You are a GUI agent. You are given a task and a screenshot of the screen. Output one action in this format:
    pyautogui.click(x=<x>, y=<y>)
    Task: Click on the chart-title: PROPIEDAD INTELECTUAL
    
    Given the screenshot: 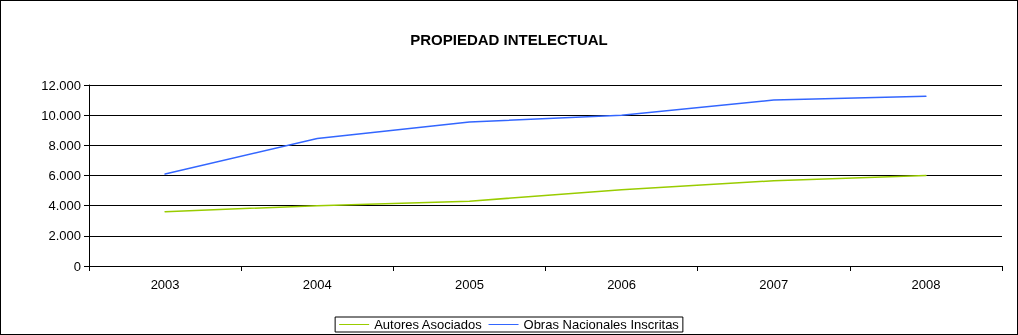 What is the action you would take?
    pyautogui.click(x=509, y=39)
    